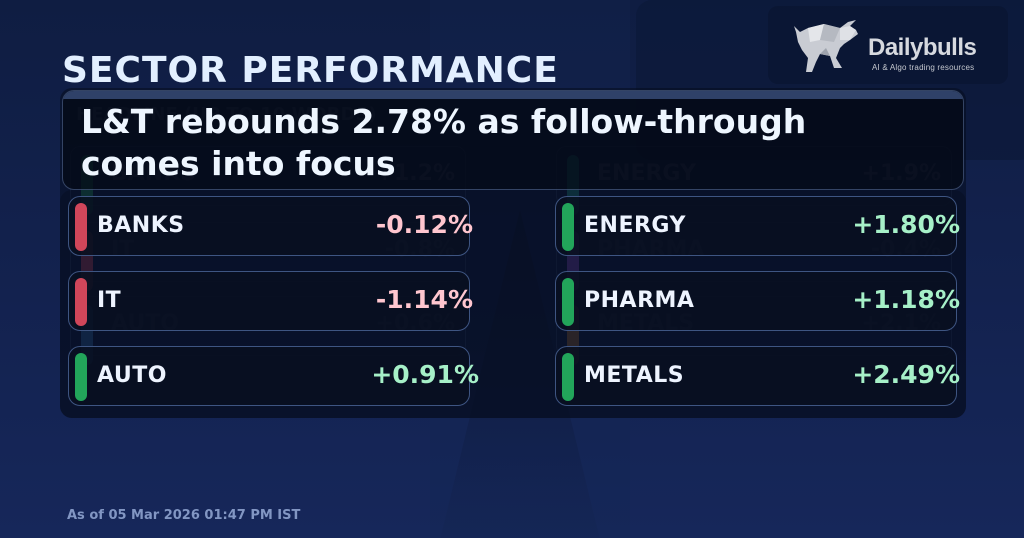 The width and height of the screenshot is (1024, 538). Describe the element at coordinates (757, 301) in the screenshot. I see `sector-row-pharma: PHARMA +1.18%` at that location.